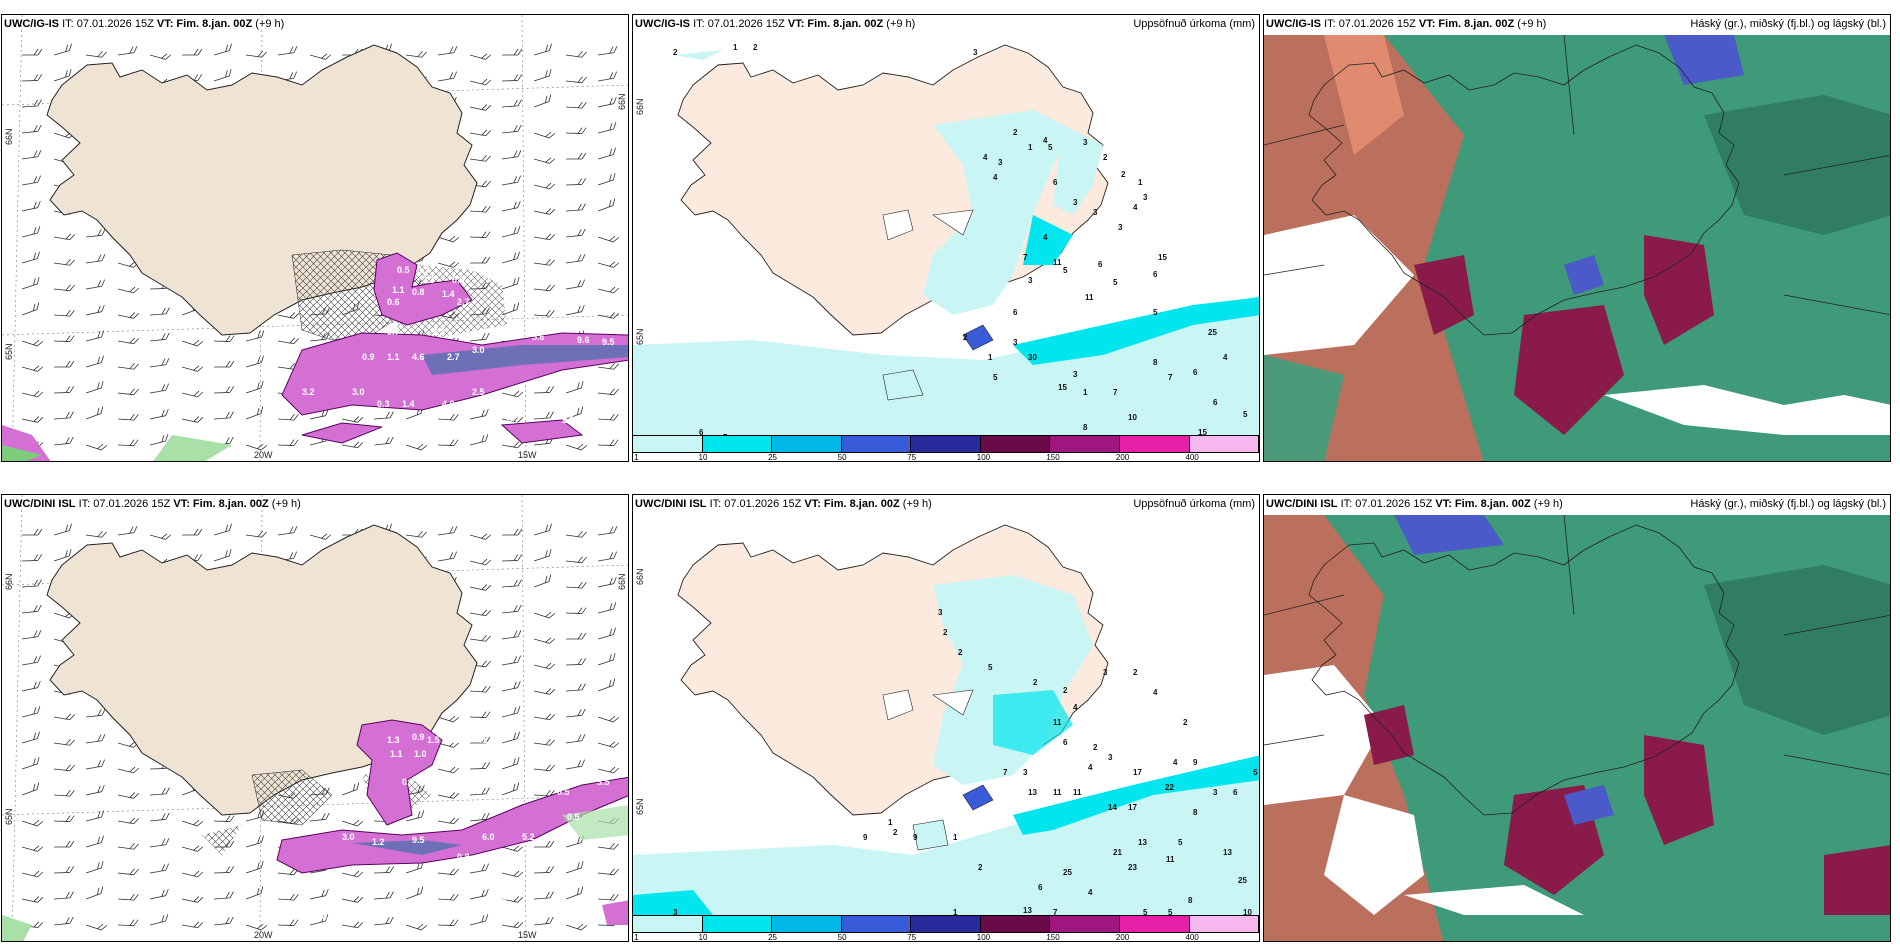  Describe the element at coordinates (428, 280) in the screenshot. I see `value-label: 2.3` at that location.